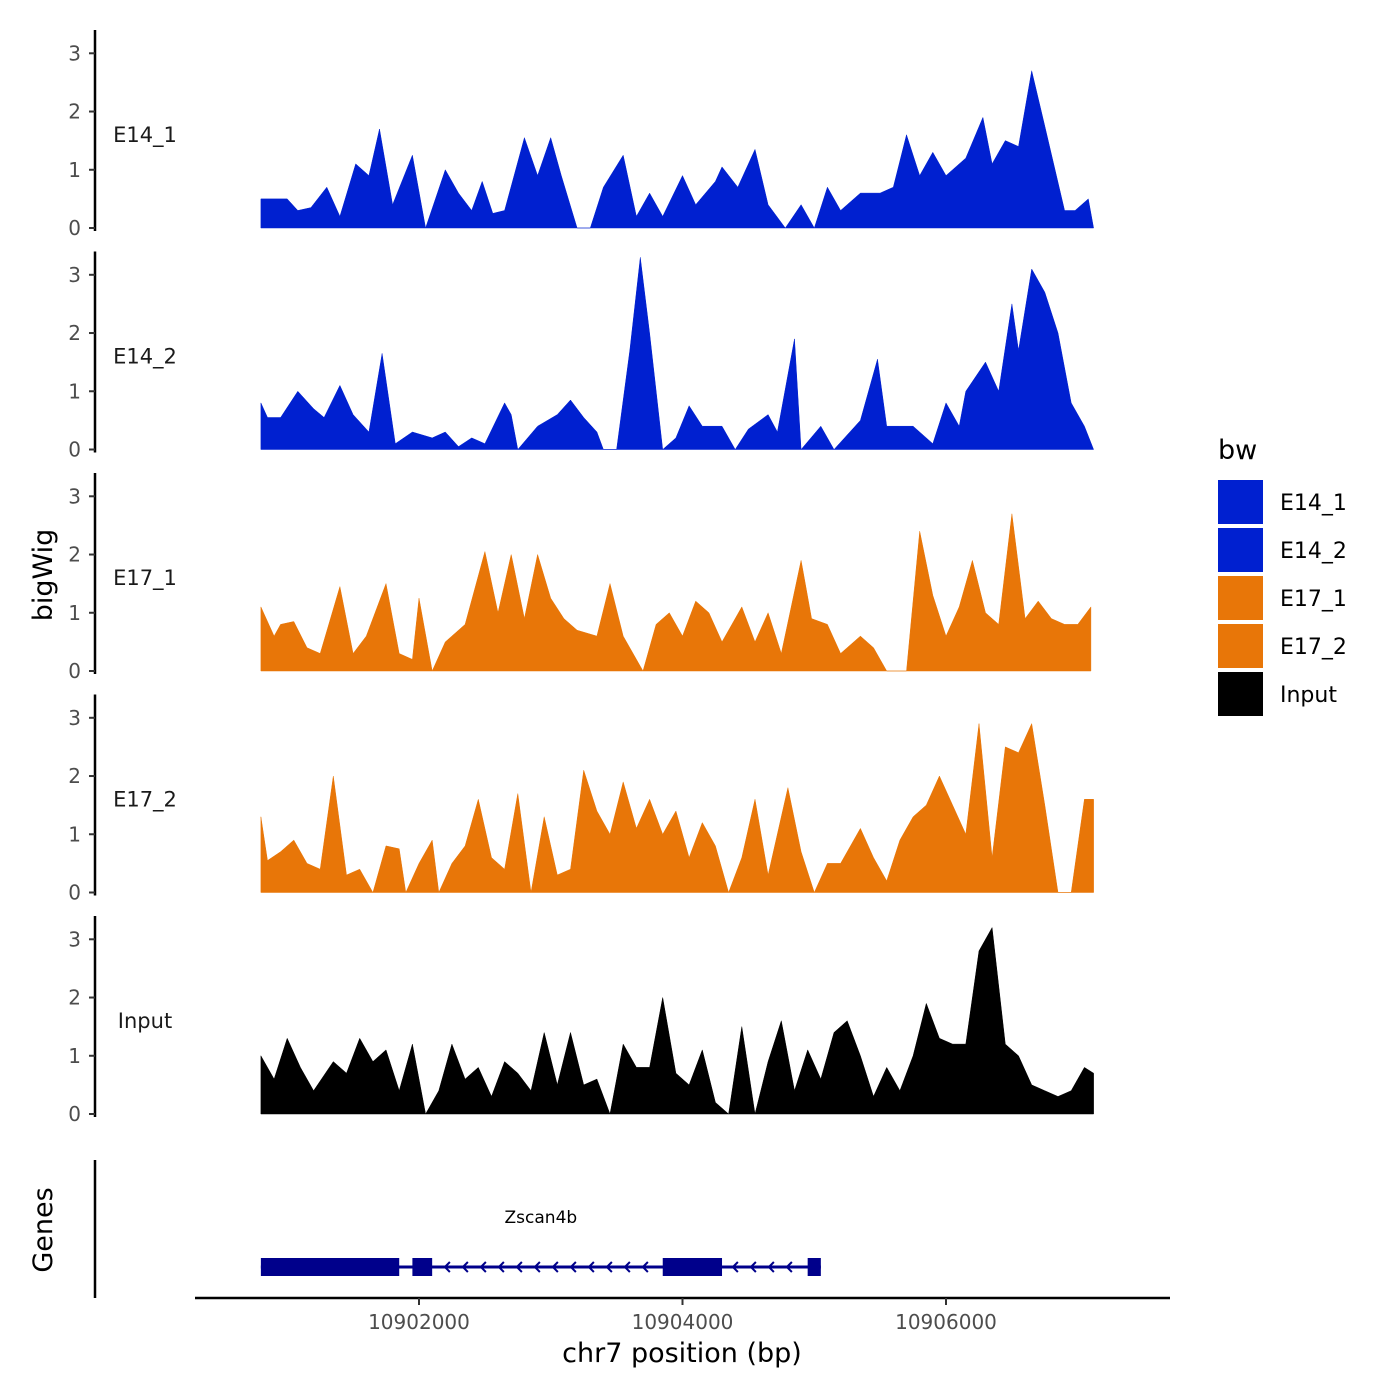 The height and width of the screenshot is (1400, 1400). What do you see at coordinates (145, 578) in the screenshot?
I see `track-label: E17_1` at bounding box center [145, 578].